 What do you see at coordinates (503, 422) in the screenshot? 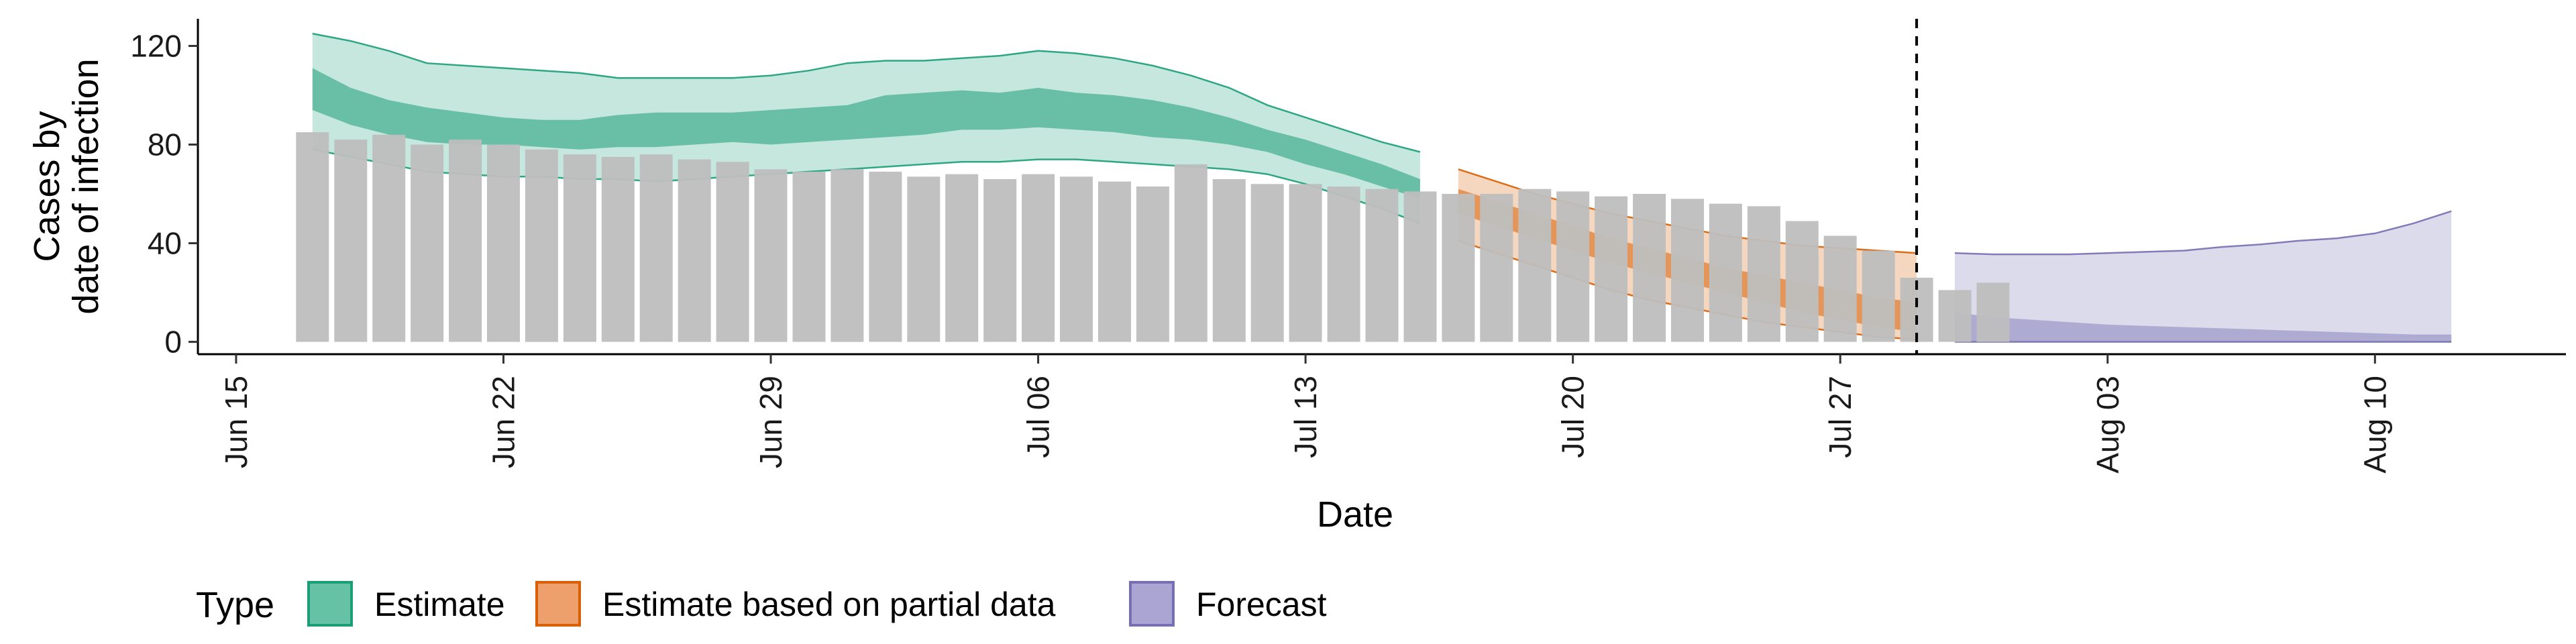
I see `x-tick-label: Jun 22` at bounding box center [503, 422].